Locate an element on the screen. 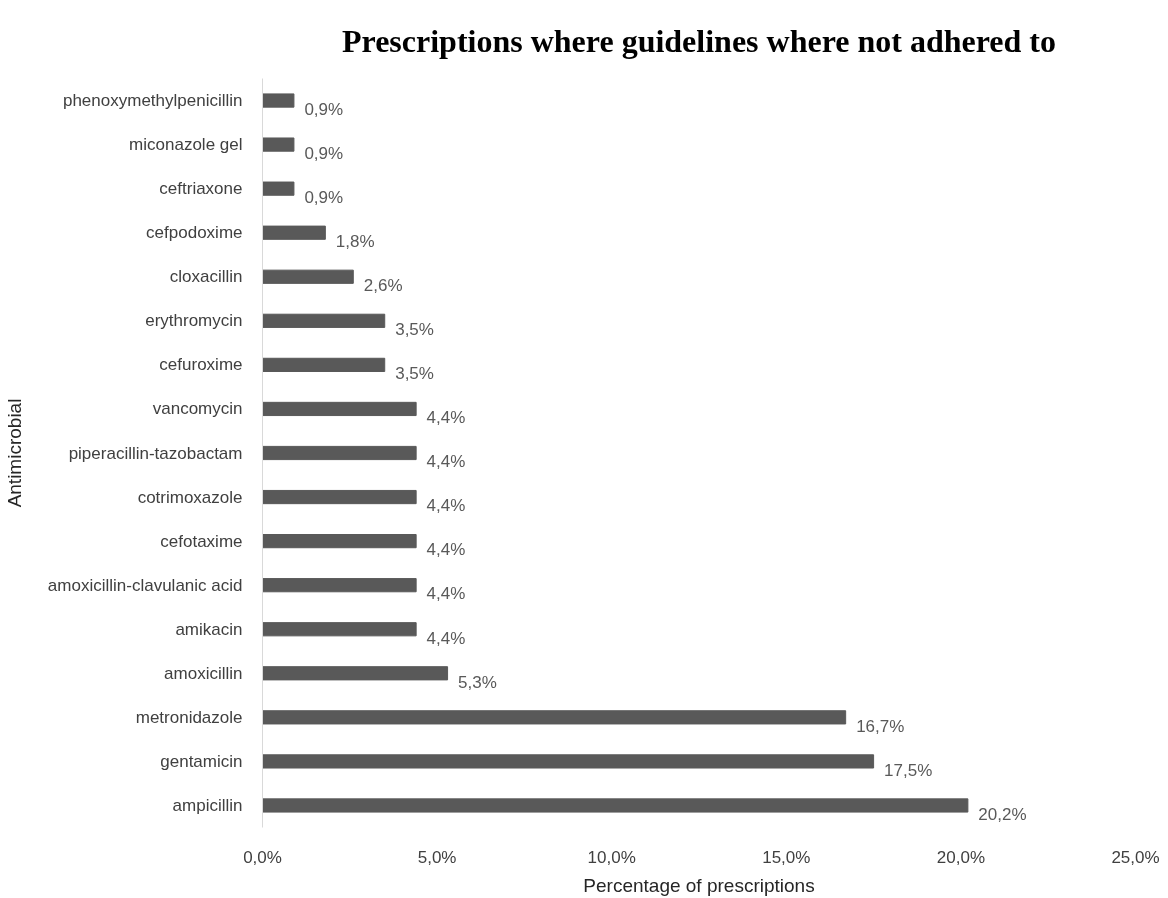 This screenshot has height=898, width=1168. y-tick-label: cefotaxime is located at coordinates (201, 541).